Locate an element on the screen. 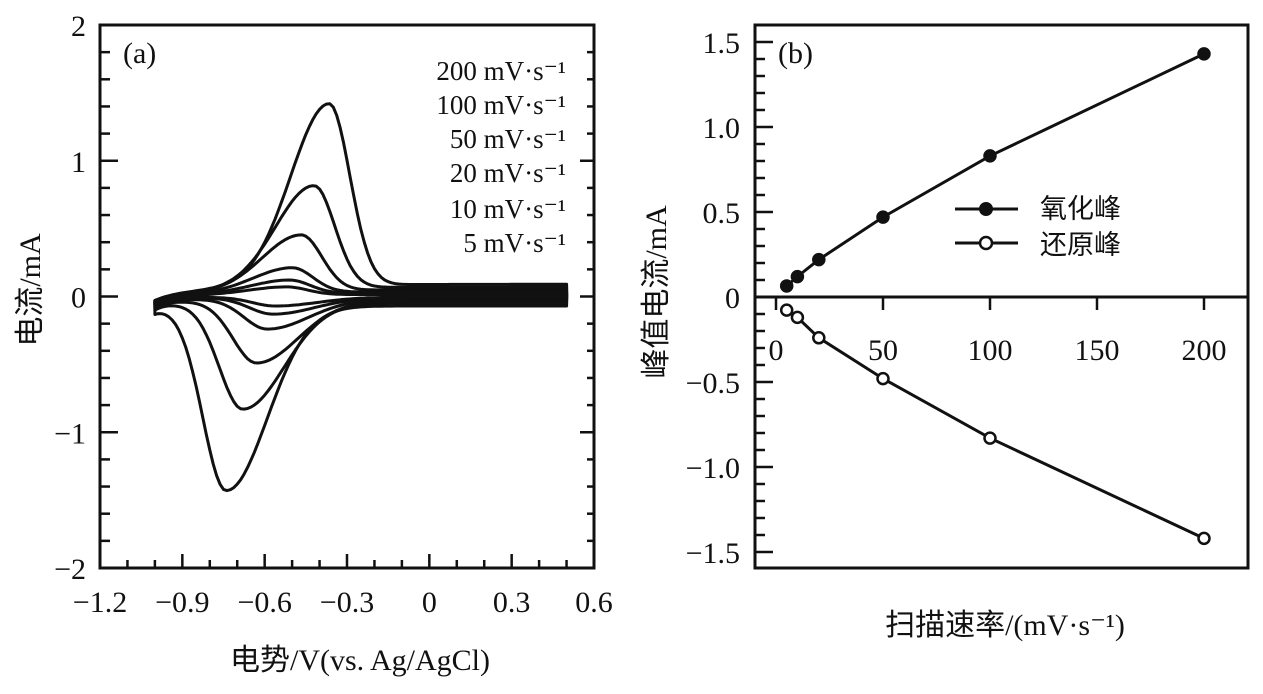  y-tick-label: −0.5 is located at coordinates (713, 383).